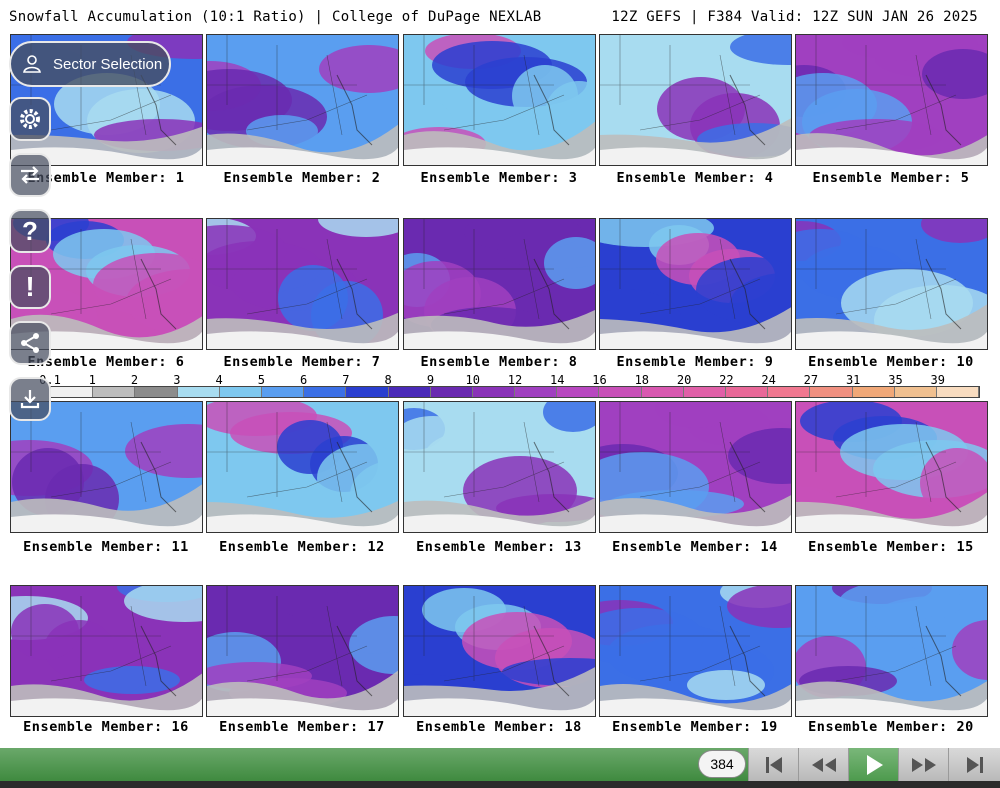  I want to click on settings-button, so click(30, 119).